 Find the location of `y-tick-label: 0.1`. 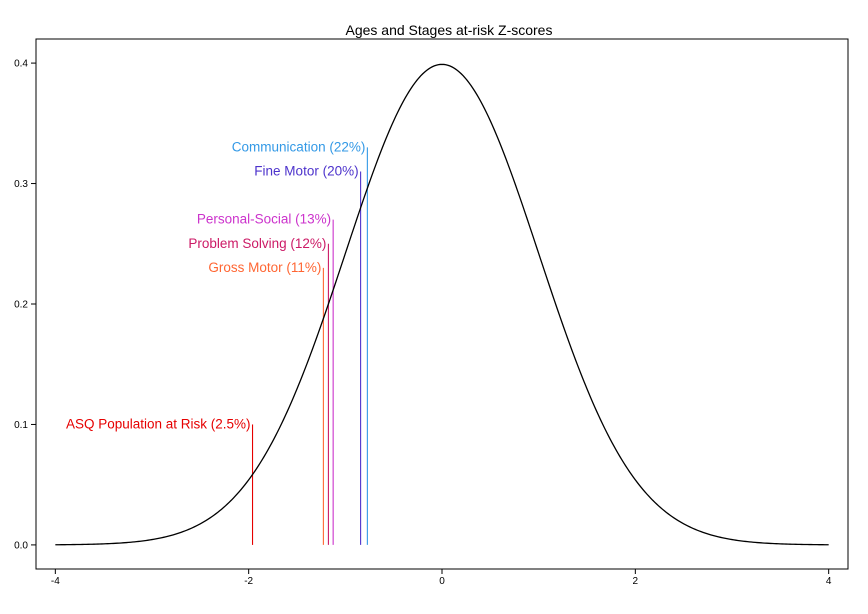

y-tick-label: 0.1 is located at coordinates (21, 425).